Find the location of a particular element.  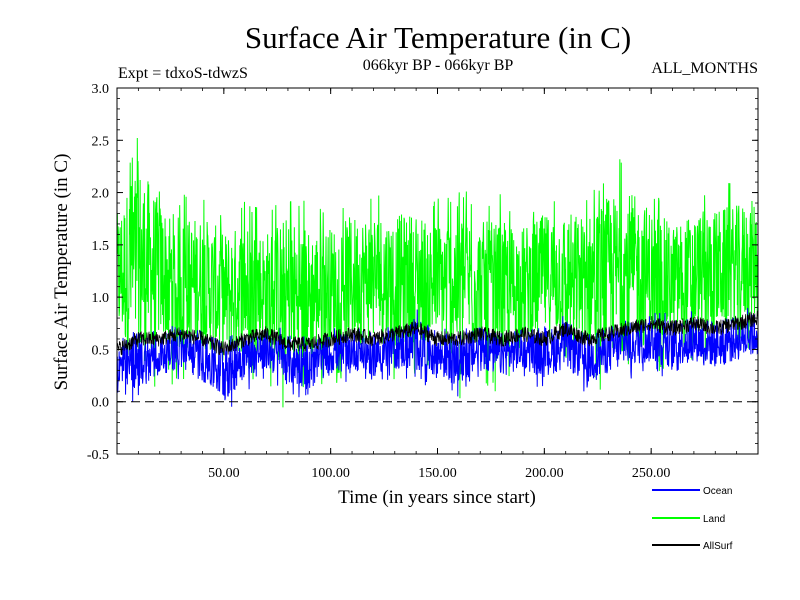

legend-label-ocean: Ocean is located at coordinates (717, 491).